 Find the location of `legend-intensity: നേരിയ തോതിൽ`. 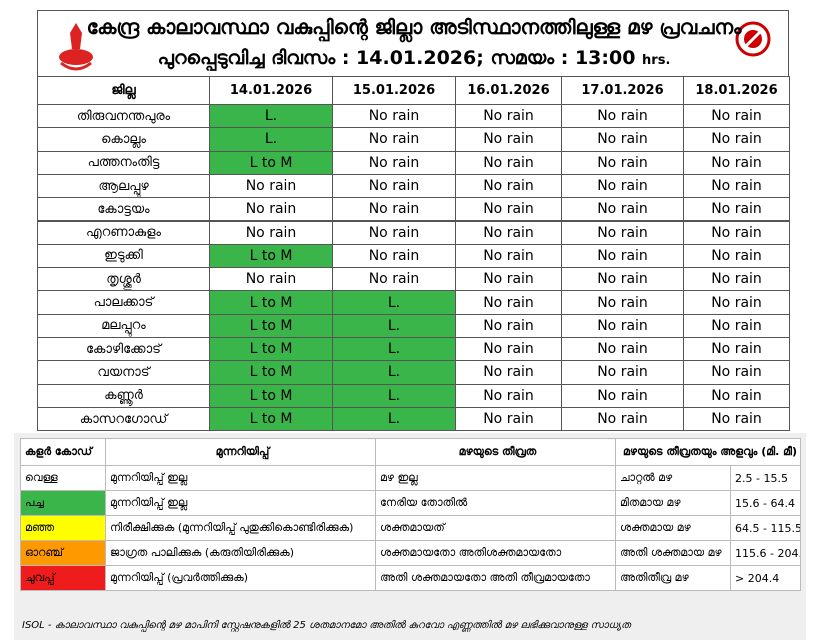

legend-intensity: നേരിയ തോതിൽ is located at coordinates (495, 503).